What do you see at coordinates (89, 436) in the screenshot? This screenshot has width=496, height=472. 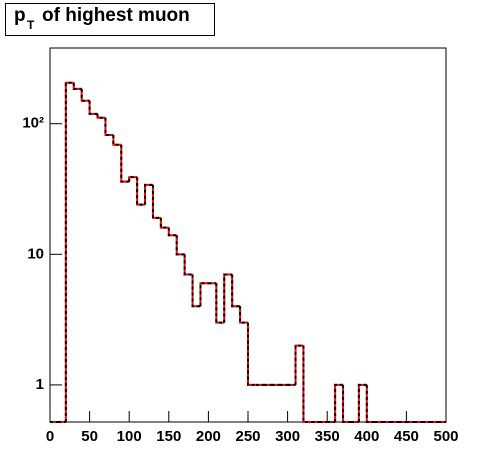 I see `x-tick-label: 50` at bounding box center [89, 436].